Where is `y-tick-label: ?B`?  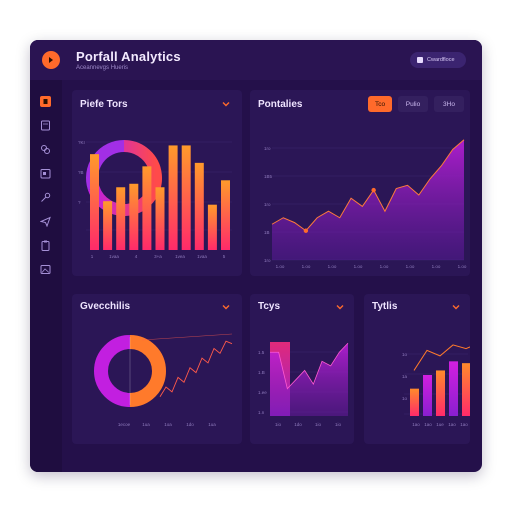
y-tick-label: ?B is located at coordinates (81, 172).